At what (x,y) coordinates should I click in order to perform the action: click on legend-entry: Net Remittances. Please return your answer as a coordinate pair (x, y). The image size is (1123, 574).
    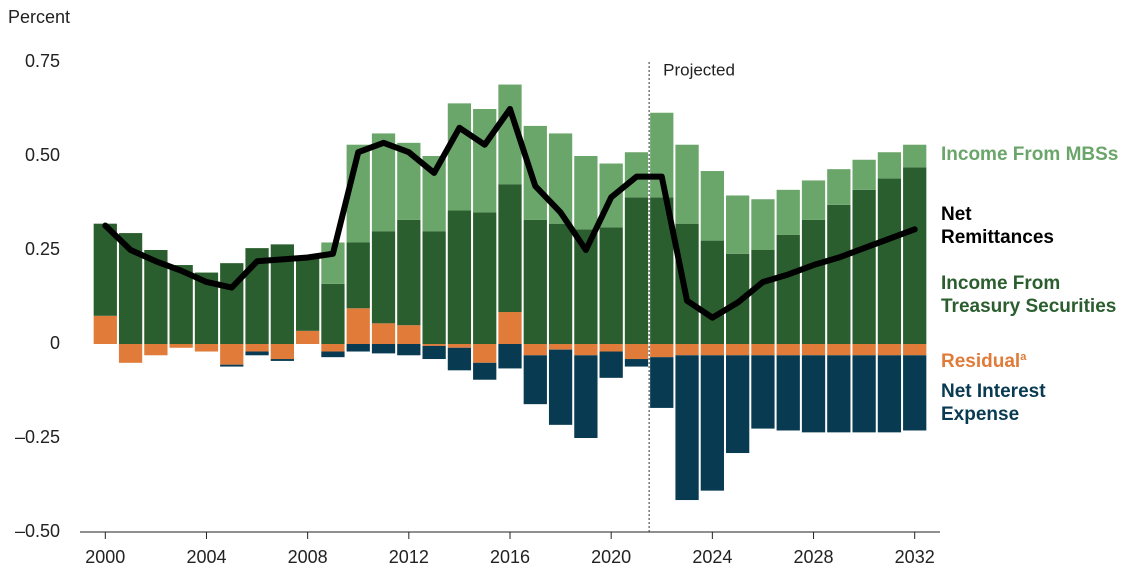
    Looking at the image, I should click on (1003, 226).